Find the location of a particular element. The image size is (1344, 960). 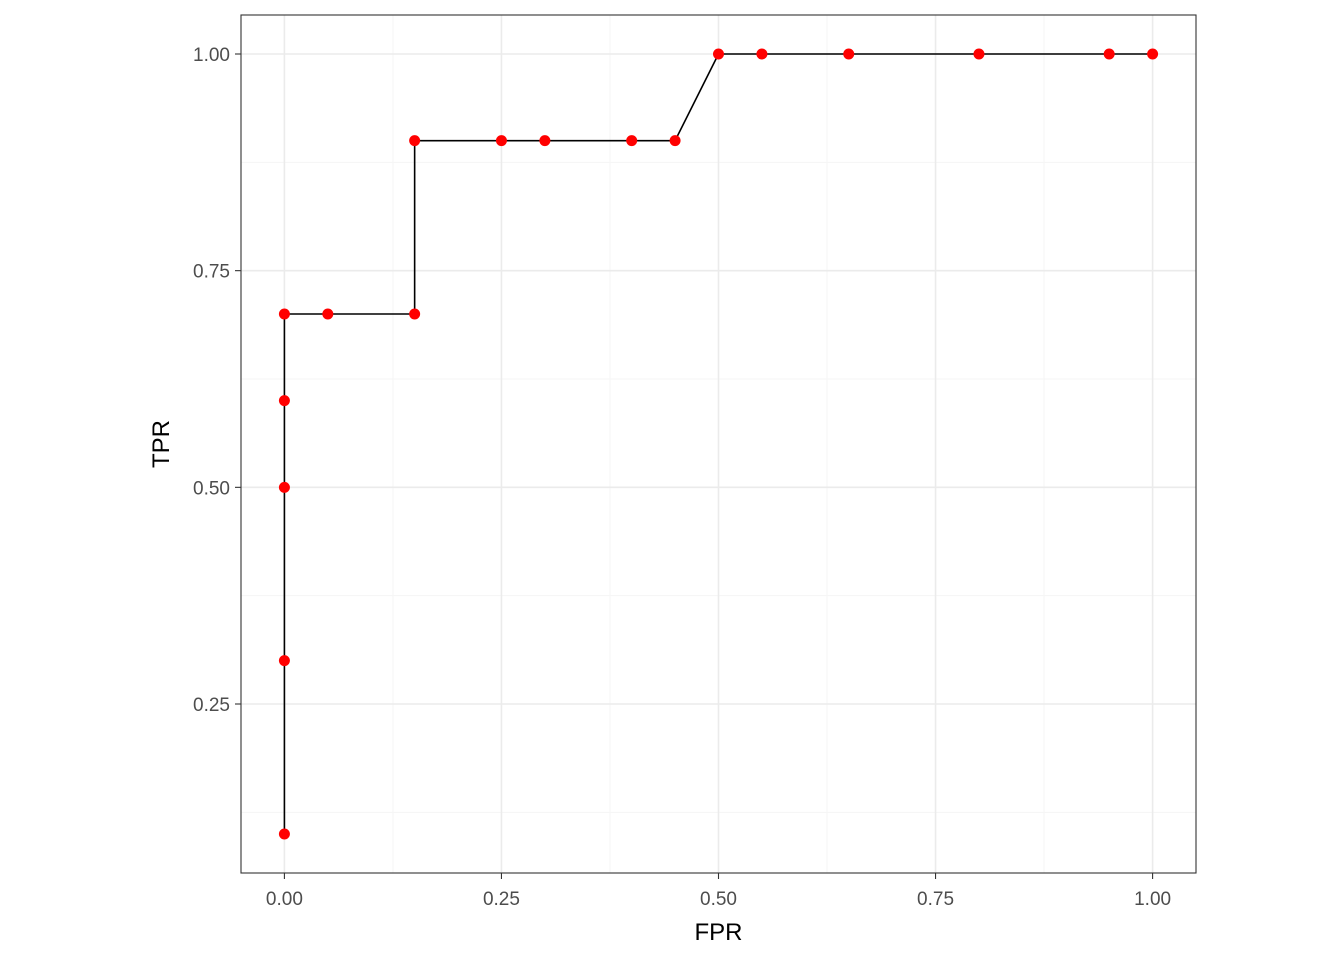

y-tick-label: 0.25 is located at coordinates (211, 705).